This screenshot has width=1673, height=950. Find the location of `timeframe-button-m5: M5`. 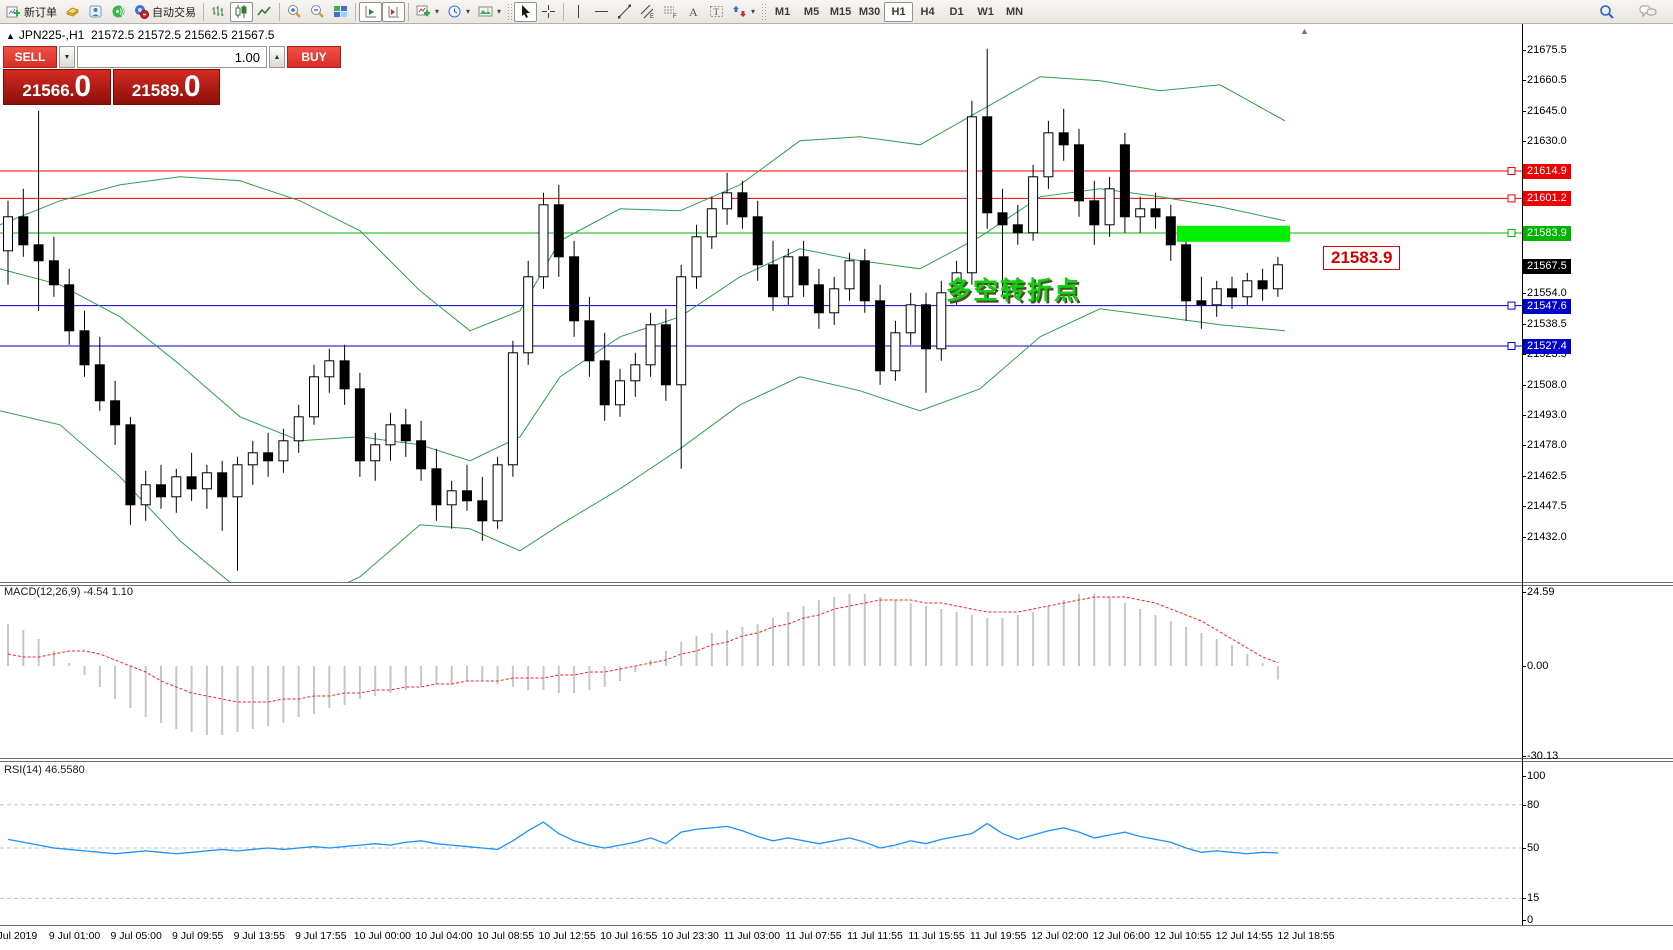

timeframe-button-m5: M5 is located at coordinates (811, 11).